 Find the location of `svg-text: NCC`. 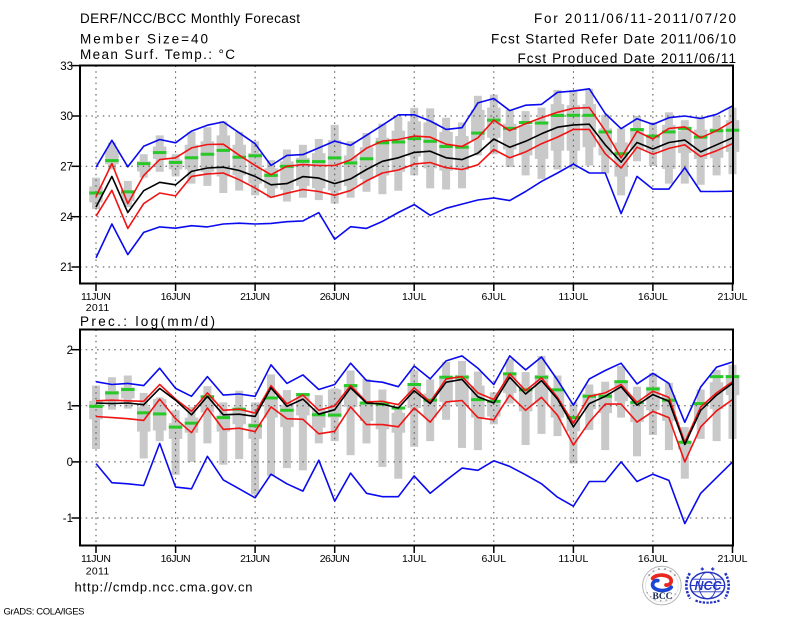

svg-text: NCC is located at coordinates (709, 586).